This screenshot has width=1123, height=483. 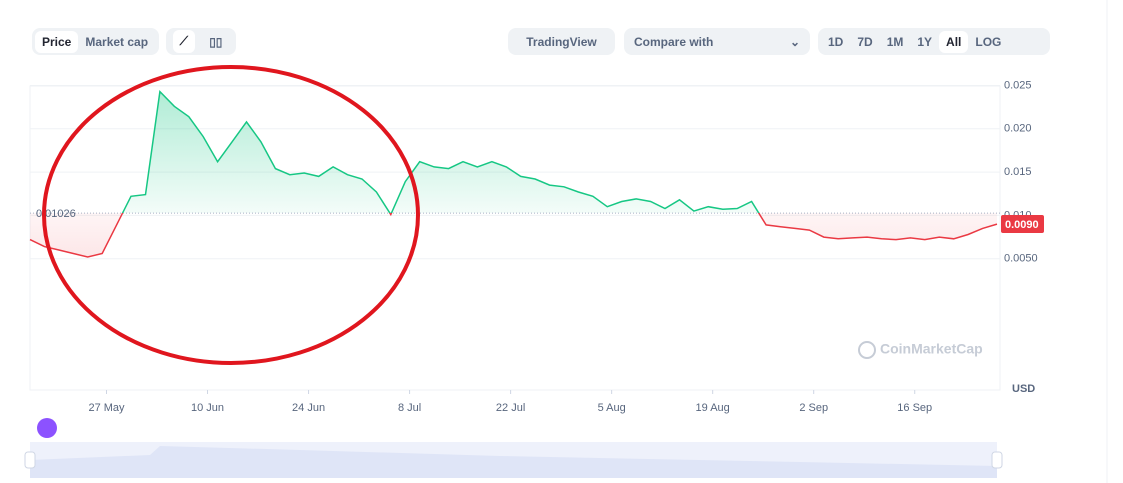 What do you see at coordinates (1018, 129) in the screenshot?
I see `y-tick-label: 0.020` at bounding box center [1018, 129].